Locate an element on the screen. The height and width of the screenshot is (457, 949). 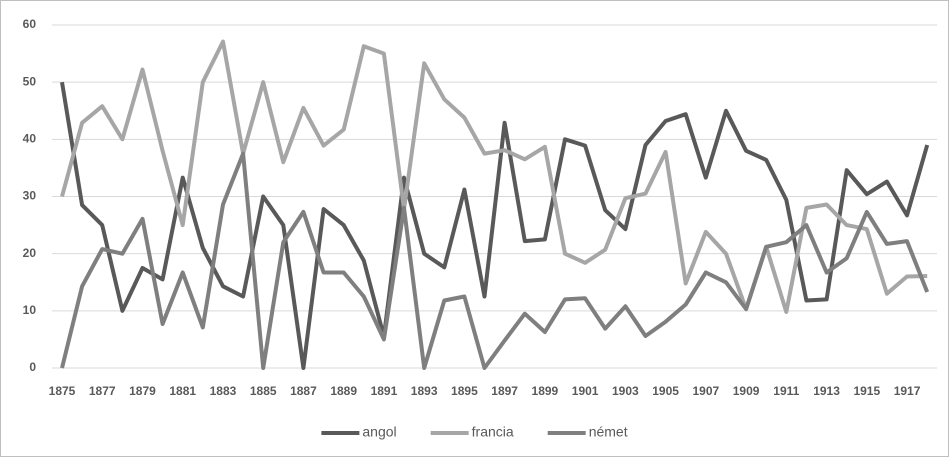
x-tick-label: 1905 is located at coordinates (665, 391).